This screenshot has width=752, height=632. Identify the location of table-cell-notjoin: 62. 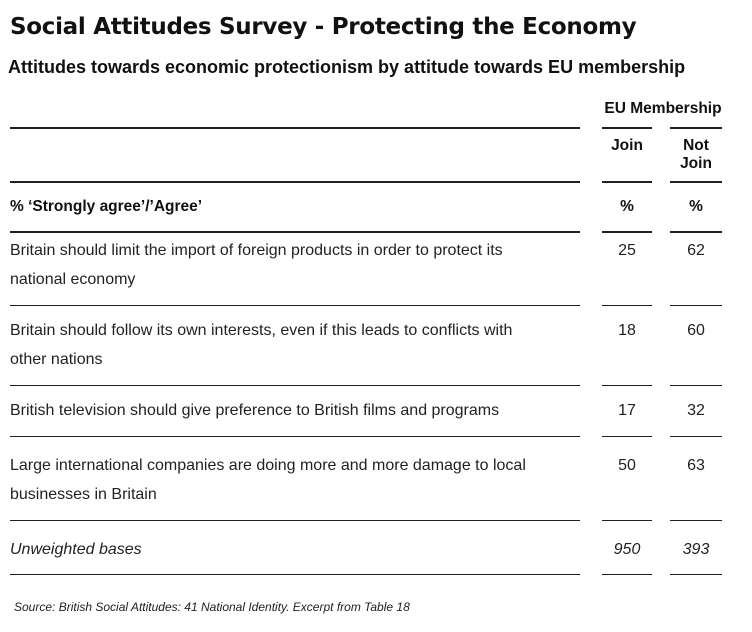
(696, 250).